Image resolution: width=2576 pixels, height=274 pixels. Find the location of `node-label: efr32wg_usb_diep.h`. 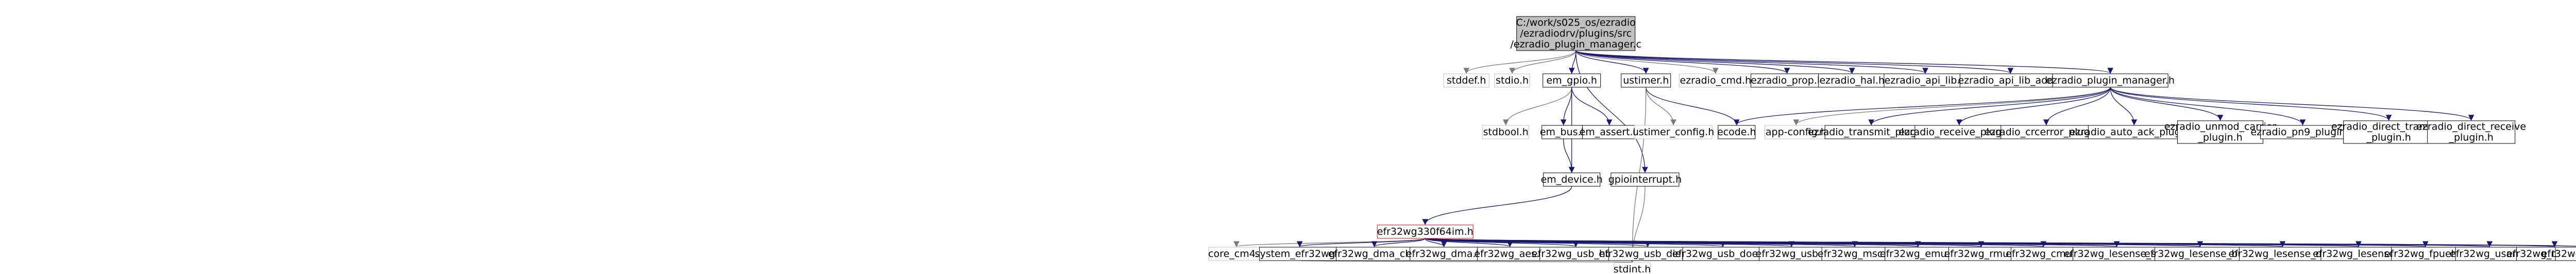

node-label: efr32wg_usb_diep.h is located at coordinates (1648, 254).